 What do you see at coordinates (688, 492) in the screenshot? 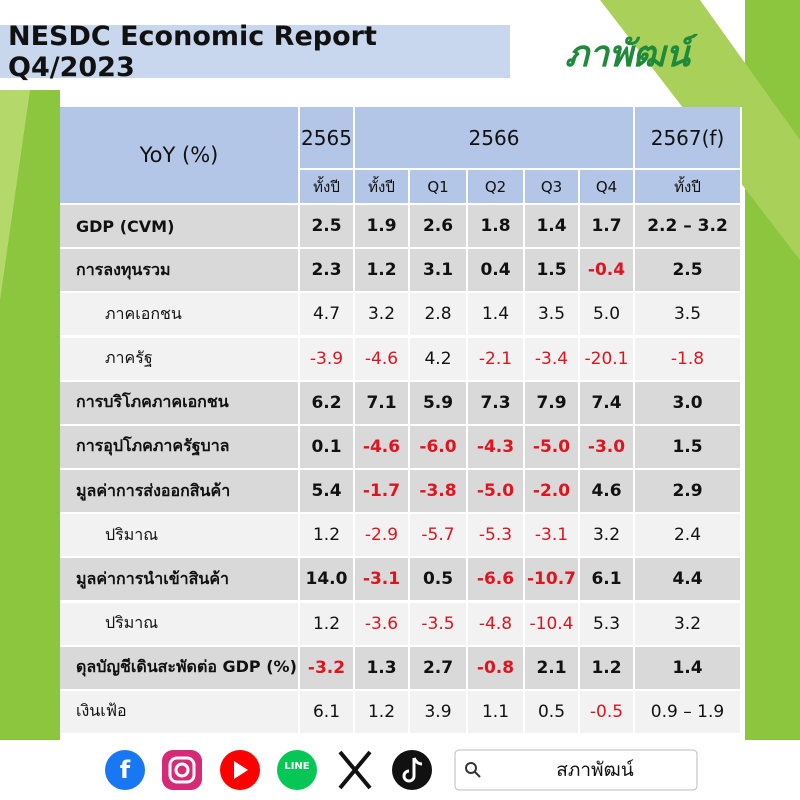
I see `cell-value: 2.9` at bounding box center [688, 492].